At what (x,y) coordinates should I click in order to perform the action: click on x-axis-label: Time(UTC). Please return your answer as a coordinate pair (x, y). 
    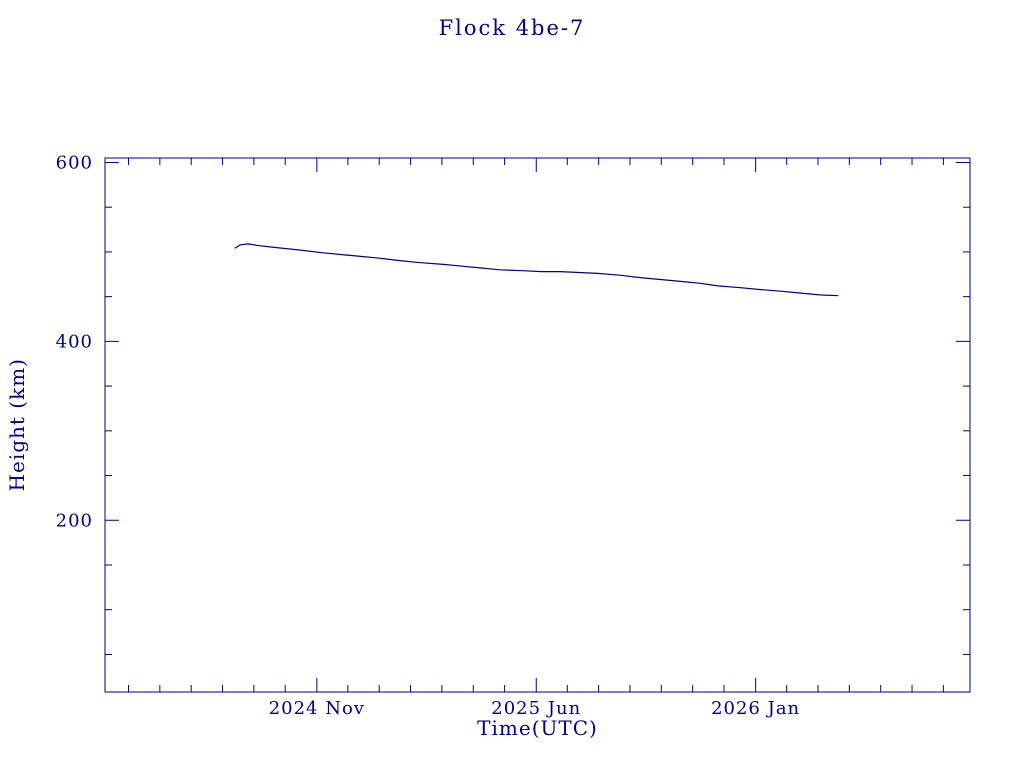
    Looking at the image, I should click on (537, 728).